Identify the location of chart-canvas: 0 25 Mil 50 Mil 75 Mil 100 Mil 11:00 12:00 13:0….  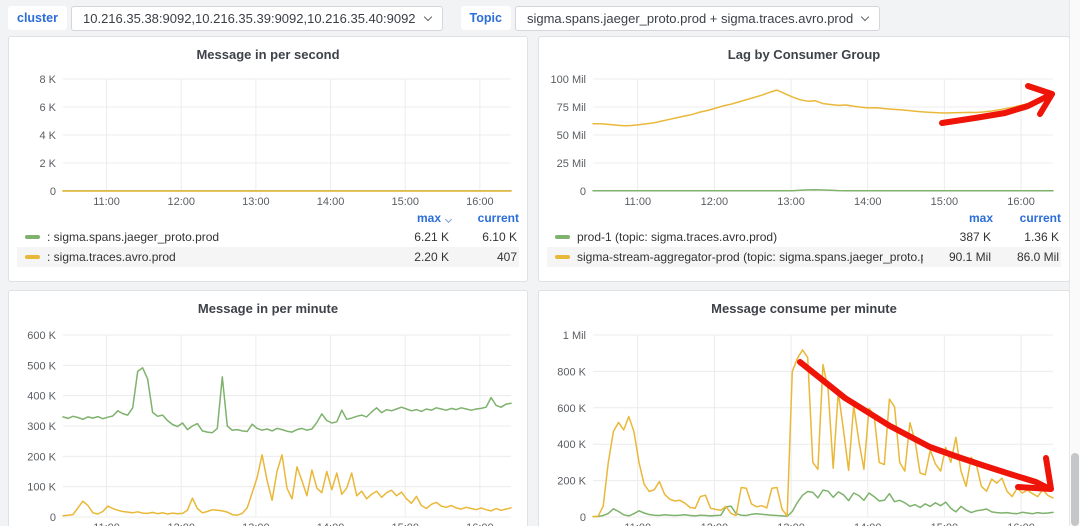
(804, 139).